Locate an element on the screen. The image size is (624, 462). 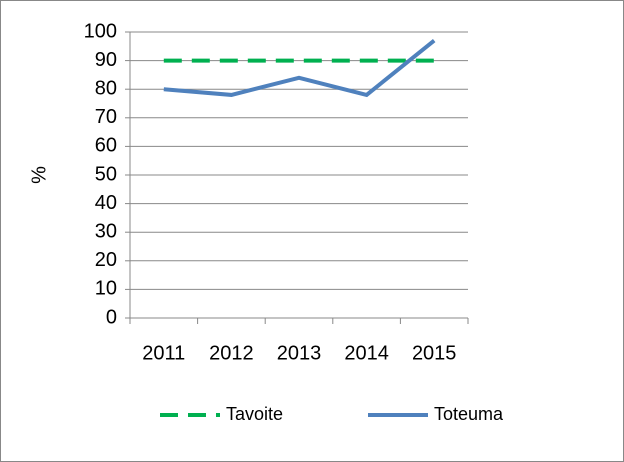
y-tick-label: 50 is located at coordinates (106, 174).